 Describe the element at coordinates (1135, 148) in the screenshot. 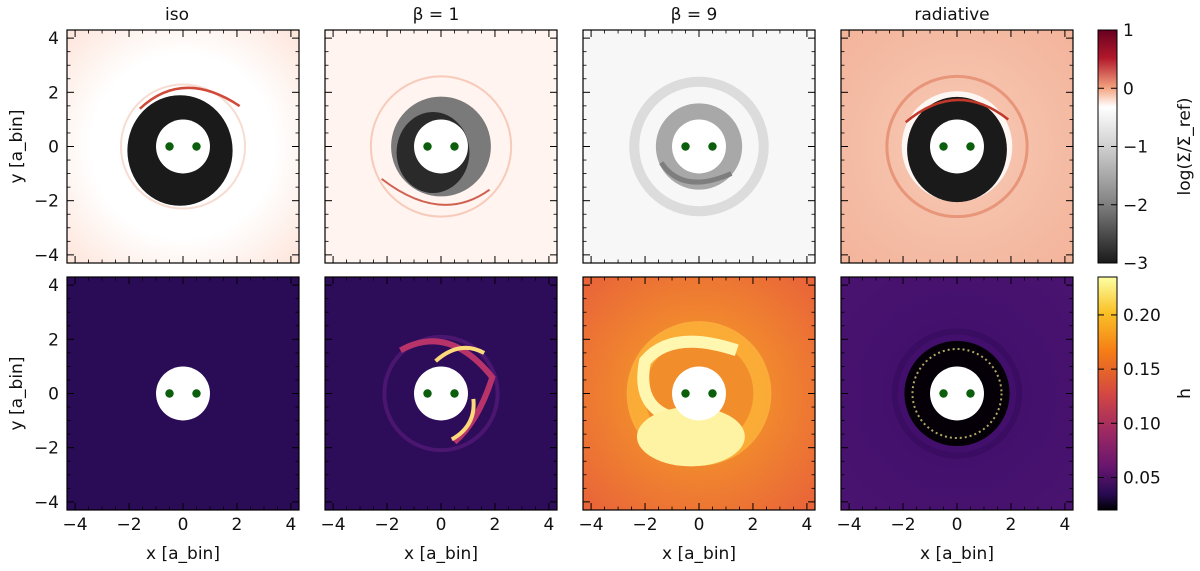

I see `colorbar-tick-label: −1` at that location.